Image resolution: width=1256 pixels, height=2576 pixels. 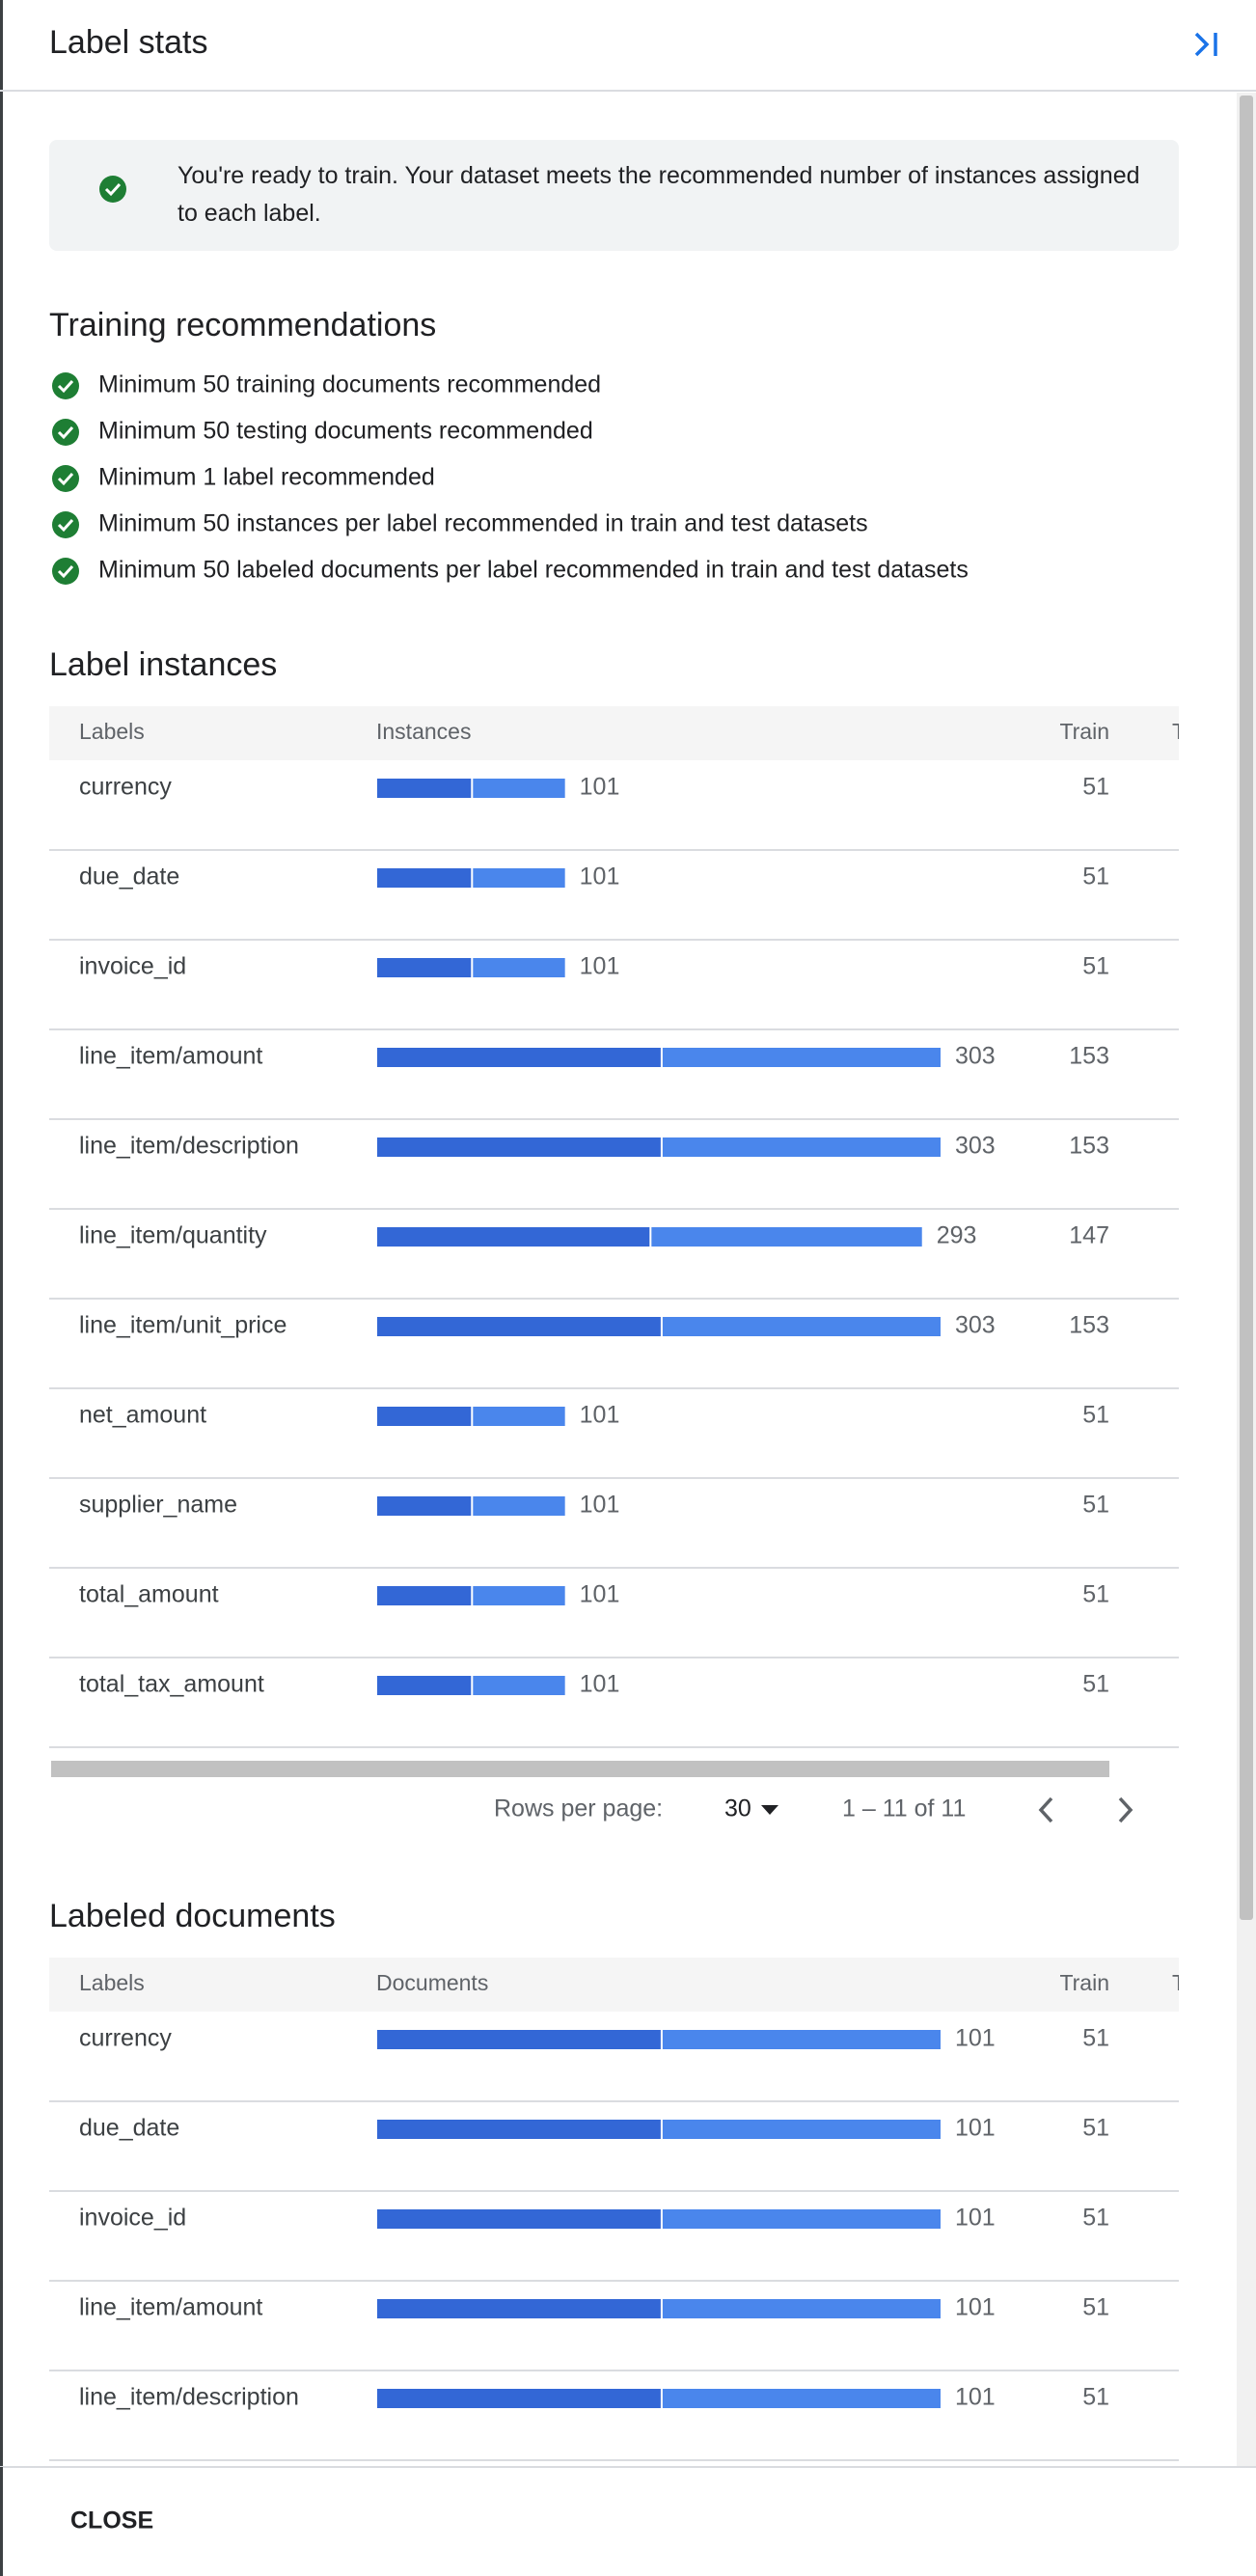 I want to click on panel-title: Label stats, so click(x=128, y=43).